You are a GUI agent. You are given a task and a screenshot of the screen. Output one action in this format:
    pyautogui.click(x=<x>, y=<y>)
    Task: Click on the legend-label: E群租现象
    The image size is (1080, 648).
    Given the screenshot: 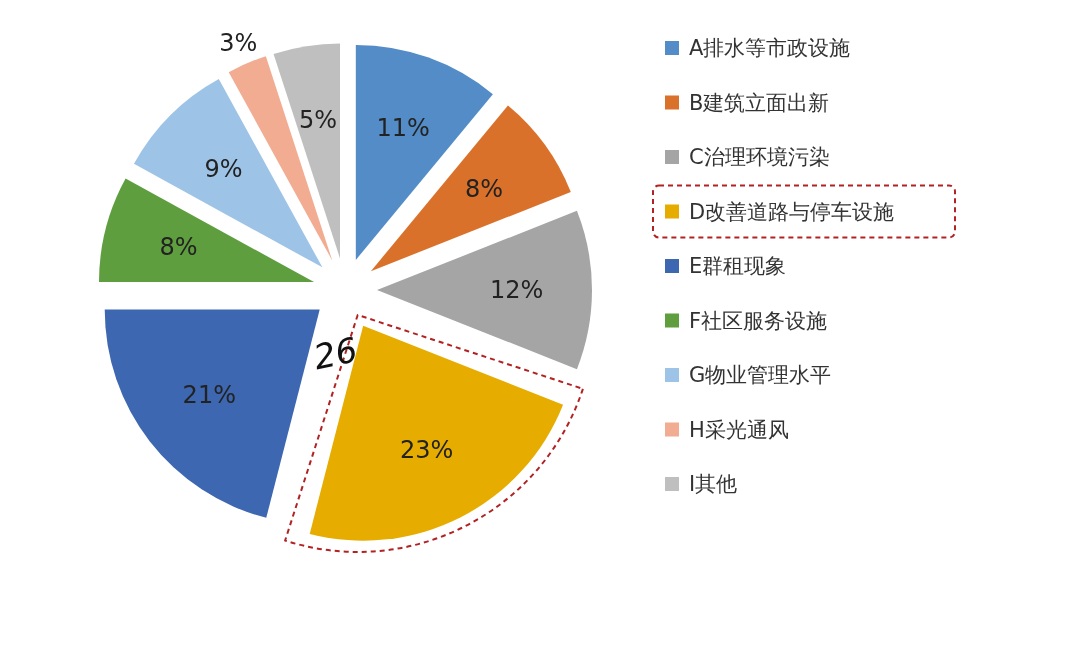 What is the action you would take?
    pyautogui.click(x=738, y=266)
    